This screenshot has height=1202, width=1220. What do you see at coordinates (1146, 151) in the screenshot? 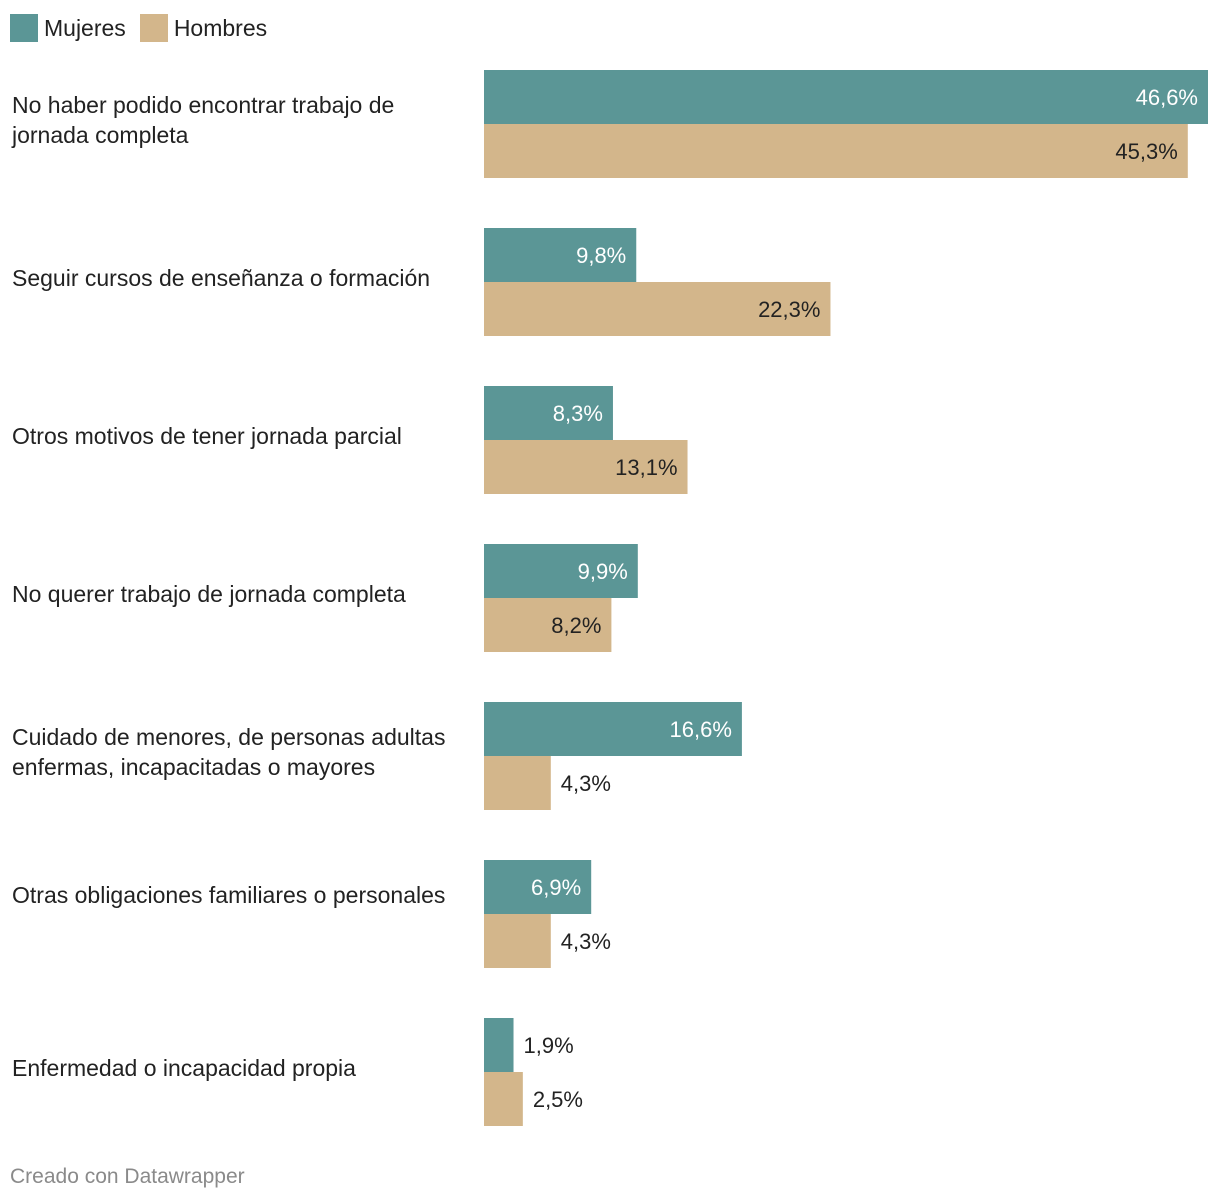
I see `bar-value-label: 45,3%` at bounding box center [1146, 151].